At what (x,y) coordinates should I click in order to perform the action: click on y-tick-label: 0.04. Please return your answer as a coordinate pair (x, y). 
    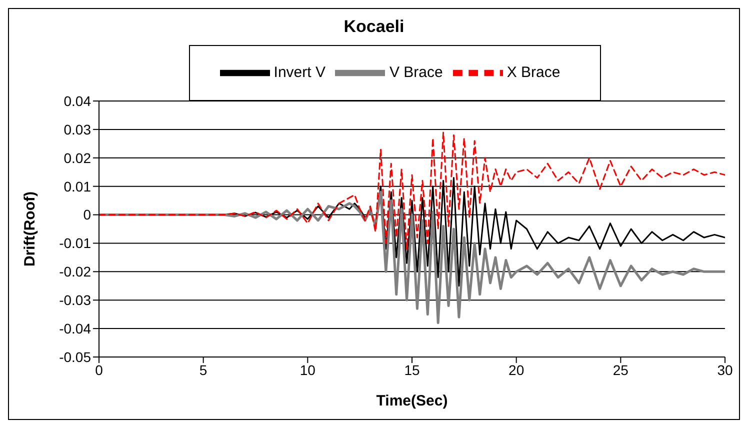
    Looking at the image, I should click on (78, 100).